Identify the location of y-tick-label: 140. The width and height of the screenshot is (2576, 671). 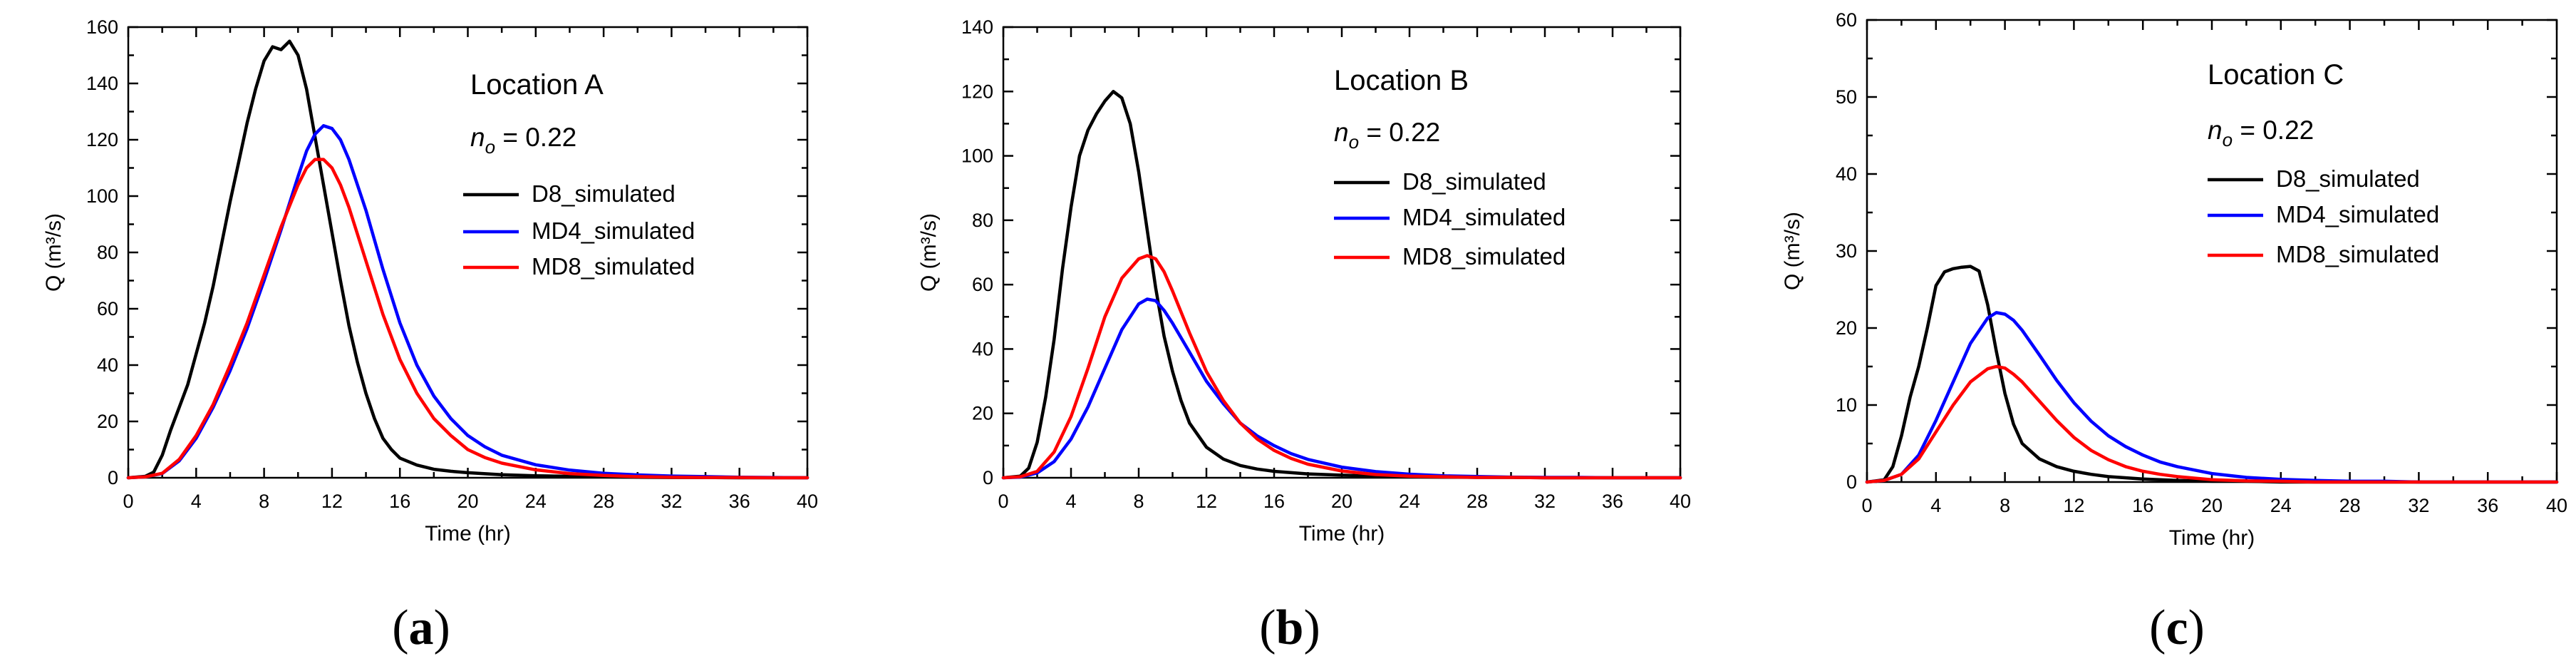
(977, 27).